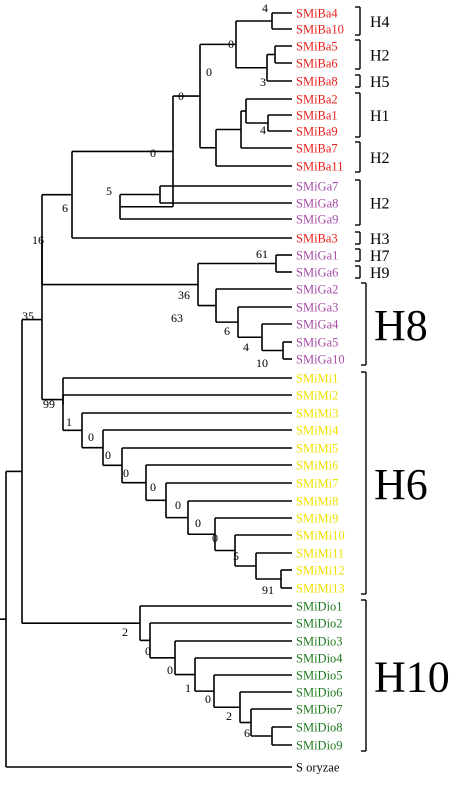 Image resolution: width=474 pixels, height=796 pixels. What do you see at coordinates (320, 554) in the screenshot?
I see `leaf-label: SMiMi11` at bounding box center [320, 554].